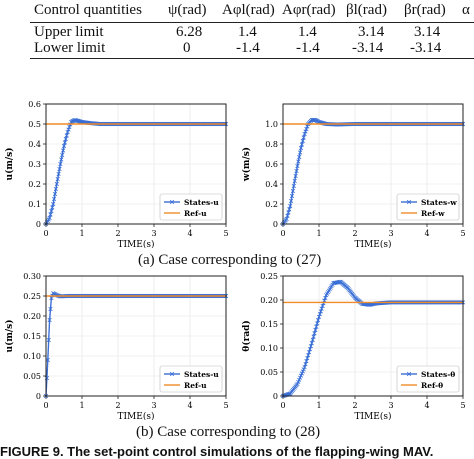 The width and height of the screenshot is (474, 459). What do you see at coordinates (32, 376) in the screenshot?
I see `y-tick-label: 0.05` at bounding box center [32, 376].